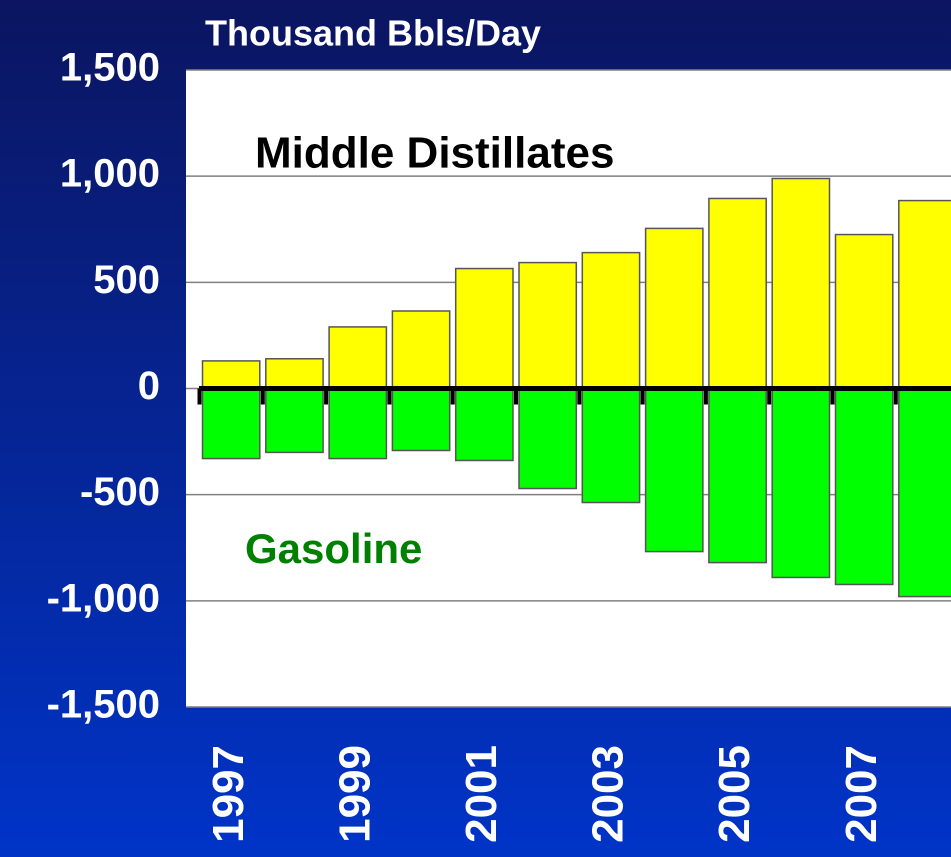  Describe the element at coordinates (861, 794) in the screenshot. I see `x-tick-label: 2007` at that location.